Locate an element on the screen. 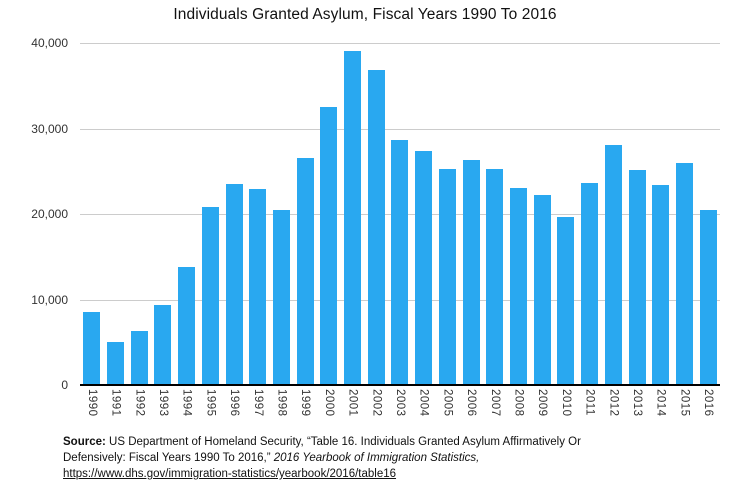 The height and width of the screenshot is (500, 730). x-tick-slot-2005: 2005 is located at coordinates (448, 403).